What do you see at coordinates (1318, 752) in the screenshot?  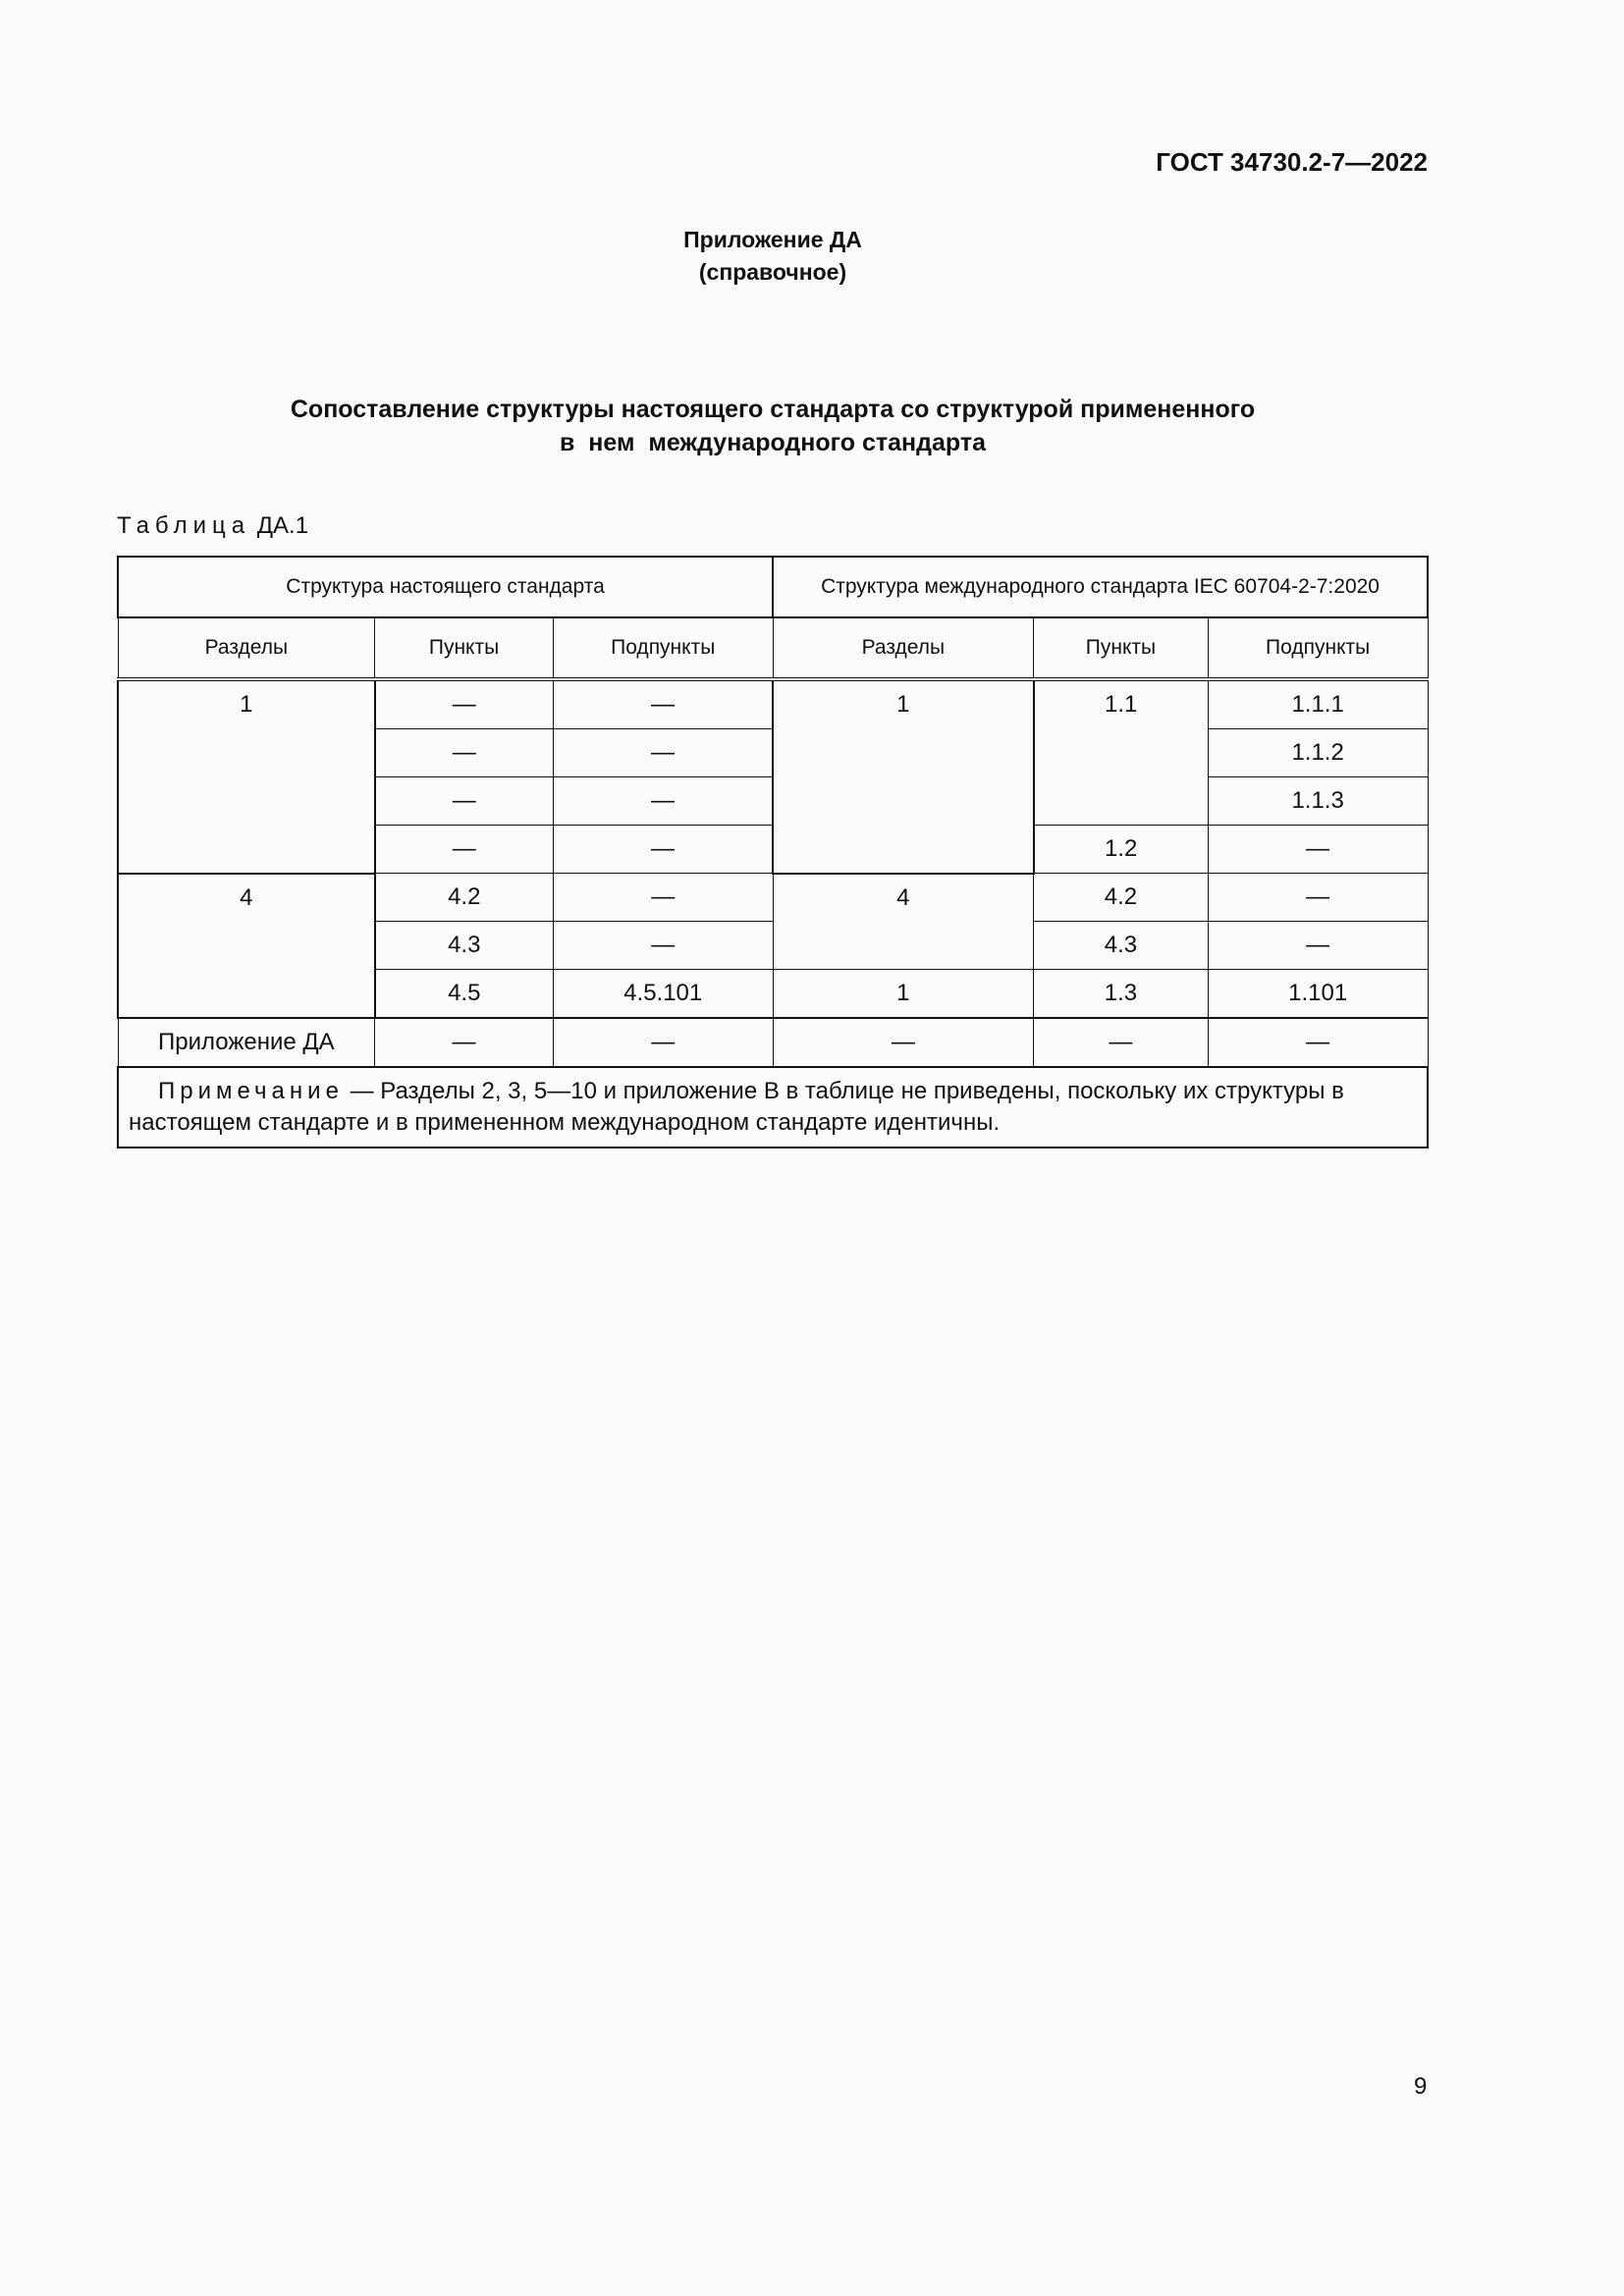 I see `cell: 1.1.2` at bounding box center [1318, 752].